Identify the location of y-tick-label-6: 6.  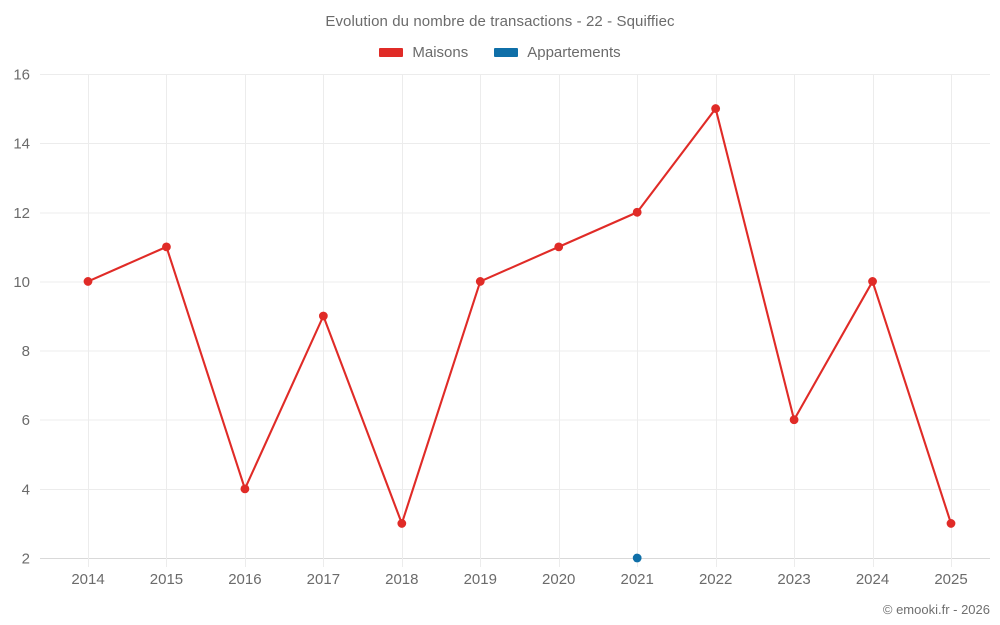
(26, 420).